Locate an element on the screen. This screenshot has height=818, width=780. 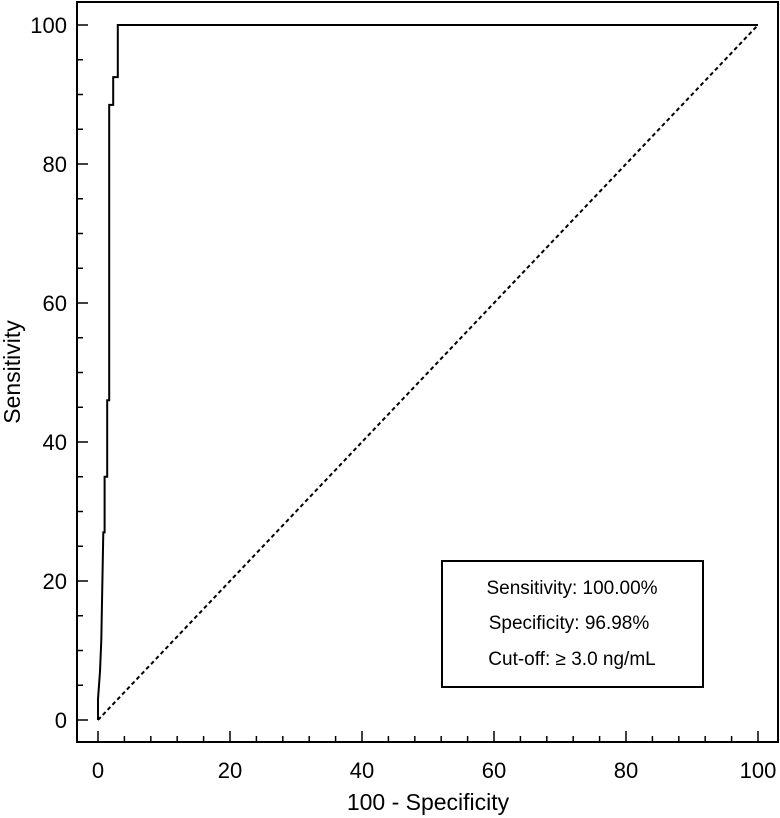
x-tick-label: 80 is located at coordinates (626, 770).